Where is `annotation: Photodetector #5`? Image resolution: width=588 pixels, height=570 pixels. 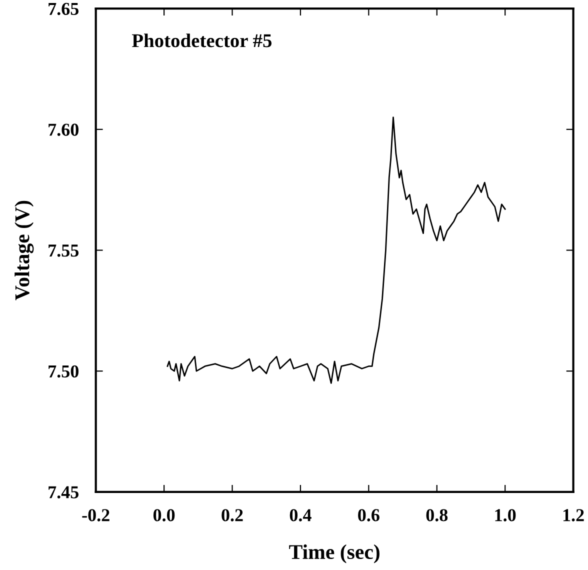
annotation: Photodetector #5 is located at coordinates (202, 41).